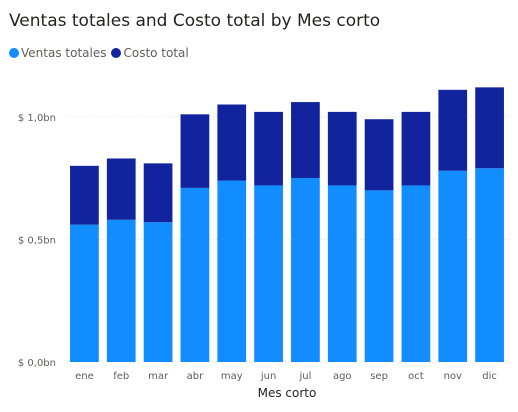 The image size is (518, 412). Describe the element at coordinates (489, 128) in the screenshot. I see `bar-costo-dic` at that location.